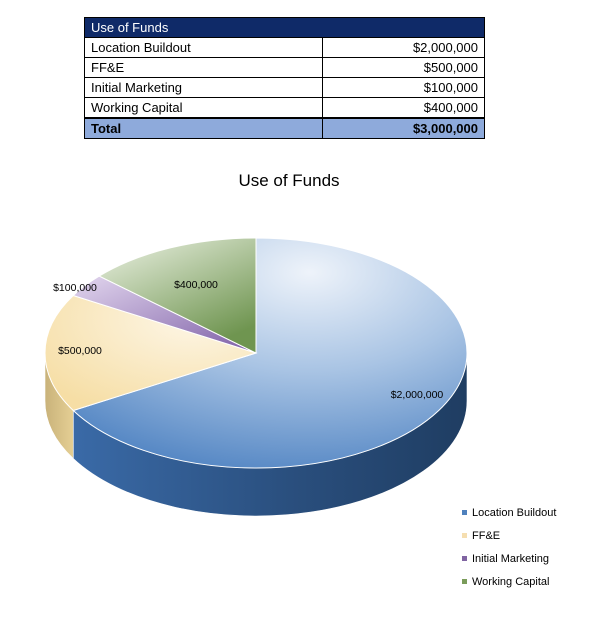 The image size is (599, 617). What do you see at coordinates (403, 128) in the screenshot?
I see `total-value: $3,000,000` at bounding box center [403, 128].